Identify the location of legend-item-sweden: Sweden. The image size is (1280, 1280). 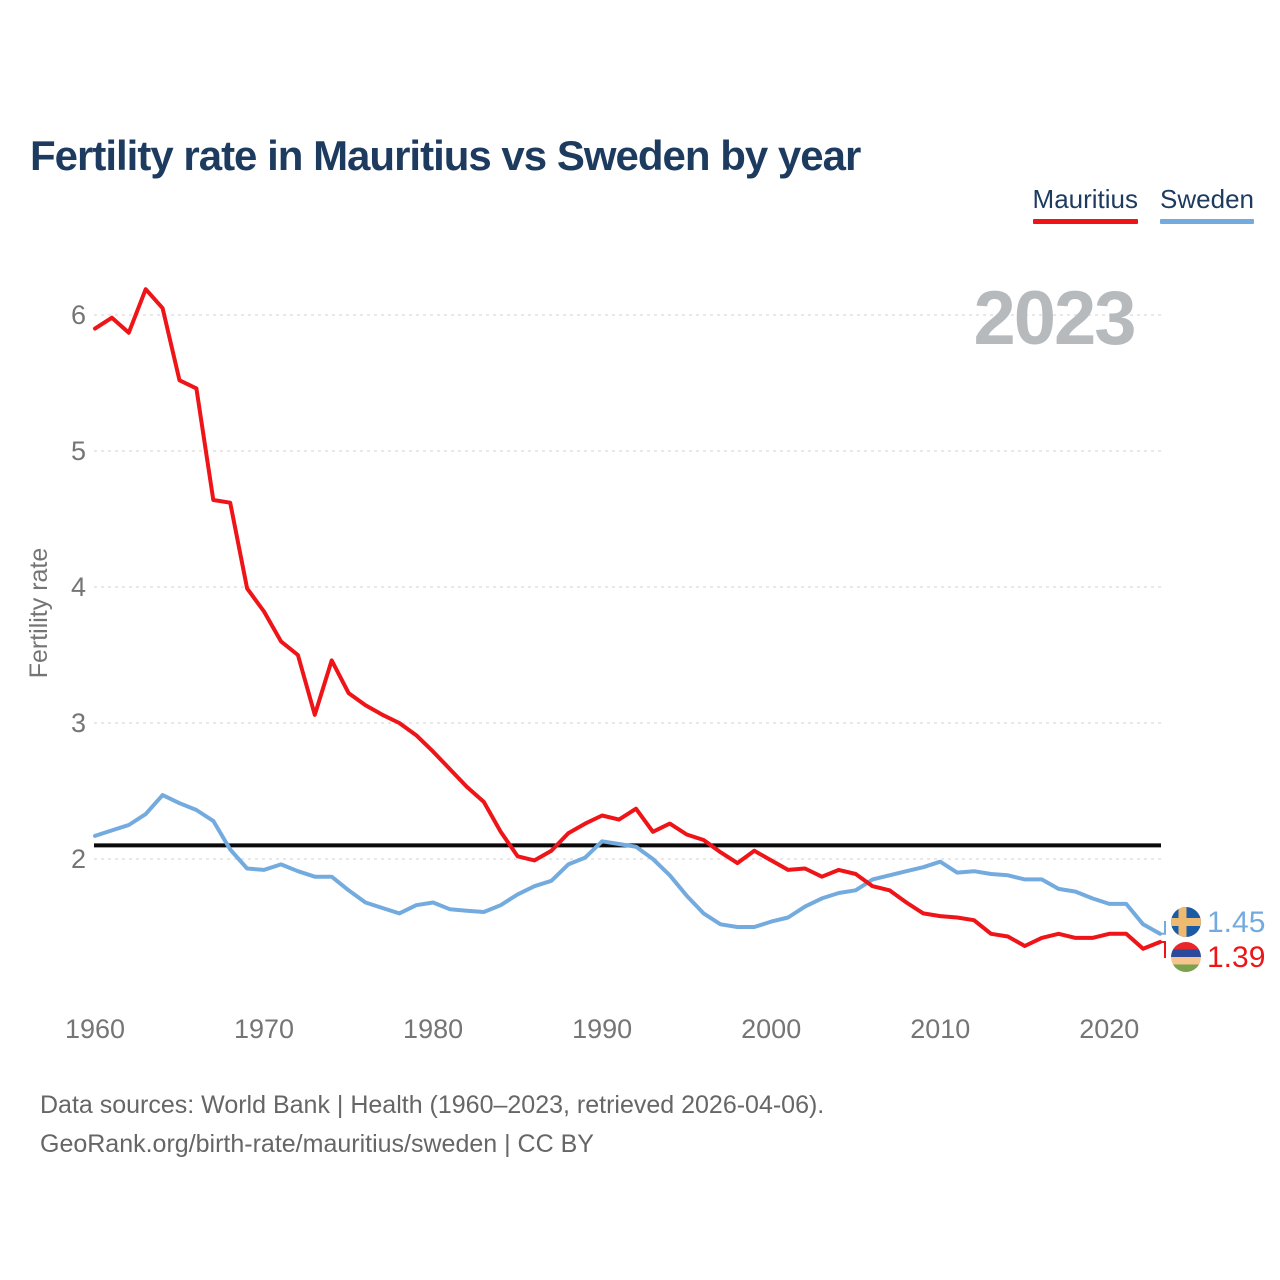
(1207, 204).